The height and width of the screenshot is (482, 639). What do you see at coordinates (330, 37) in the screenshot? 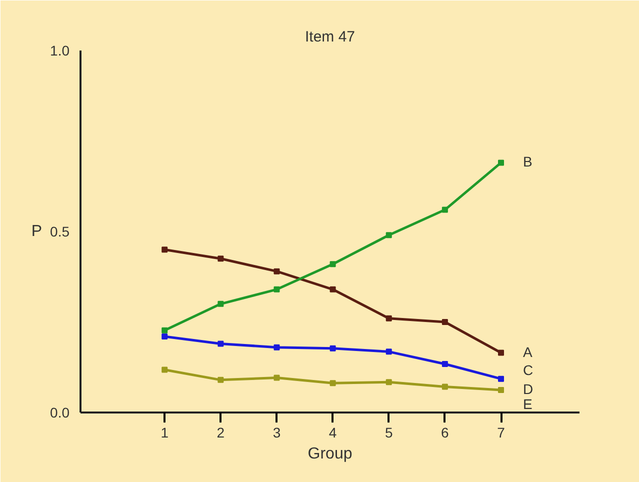
I see `chart-title: Item 47` at bounding box center [330, 37].